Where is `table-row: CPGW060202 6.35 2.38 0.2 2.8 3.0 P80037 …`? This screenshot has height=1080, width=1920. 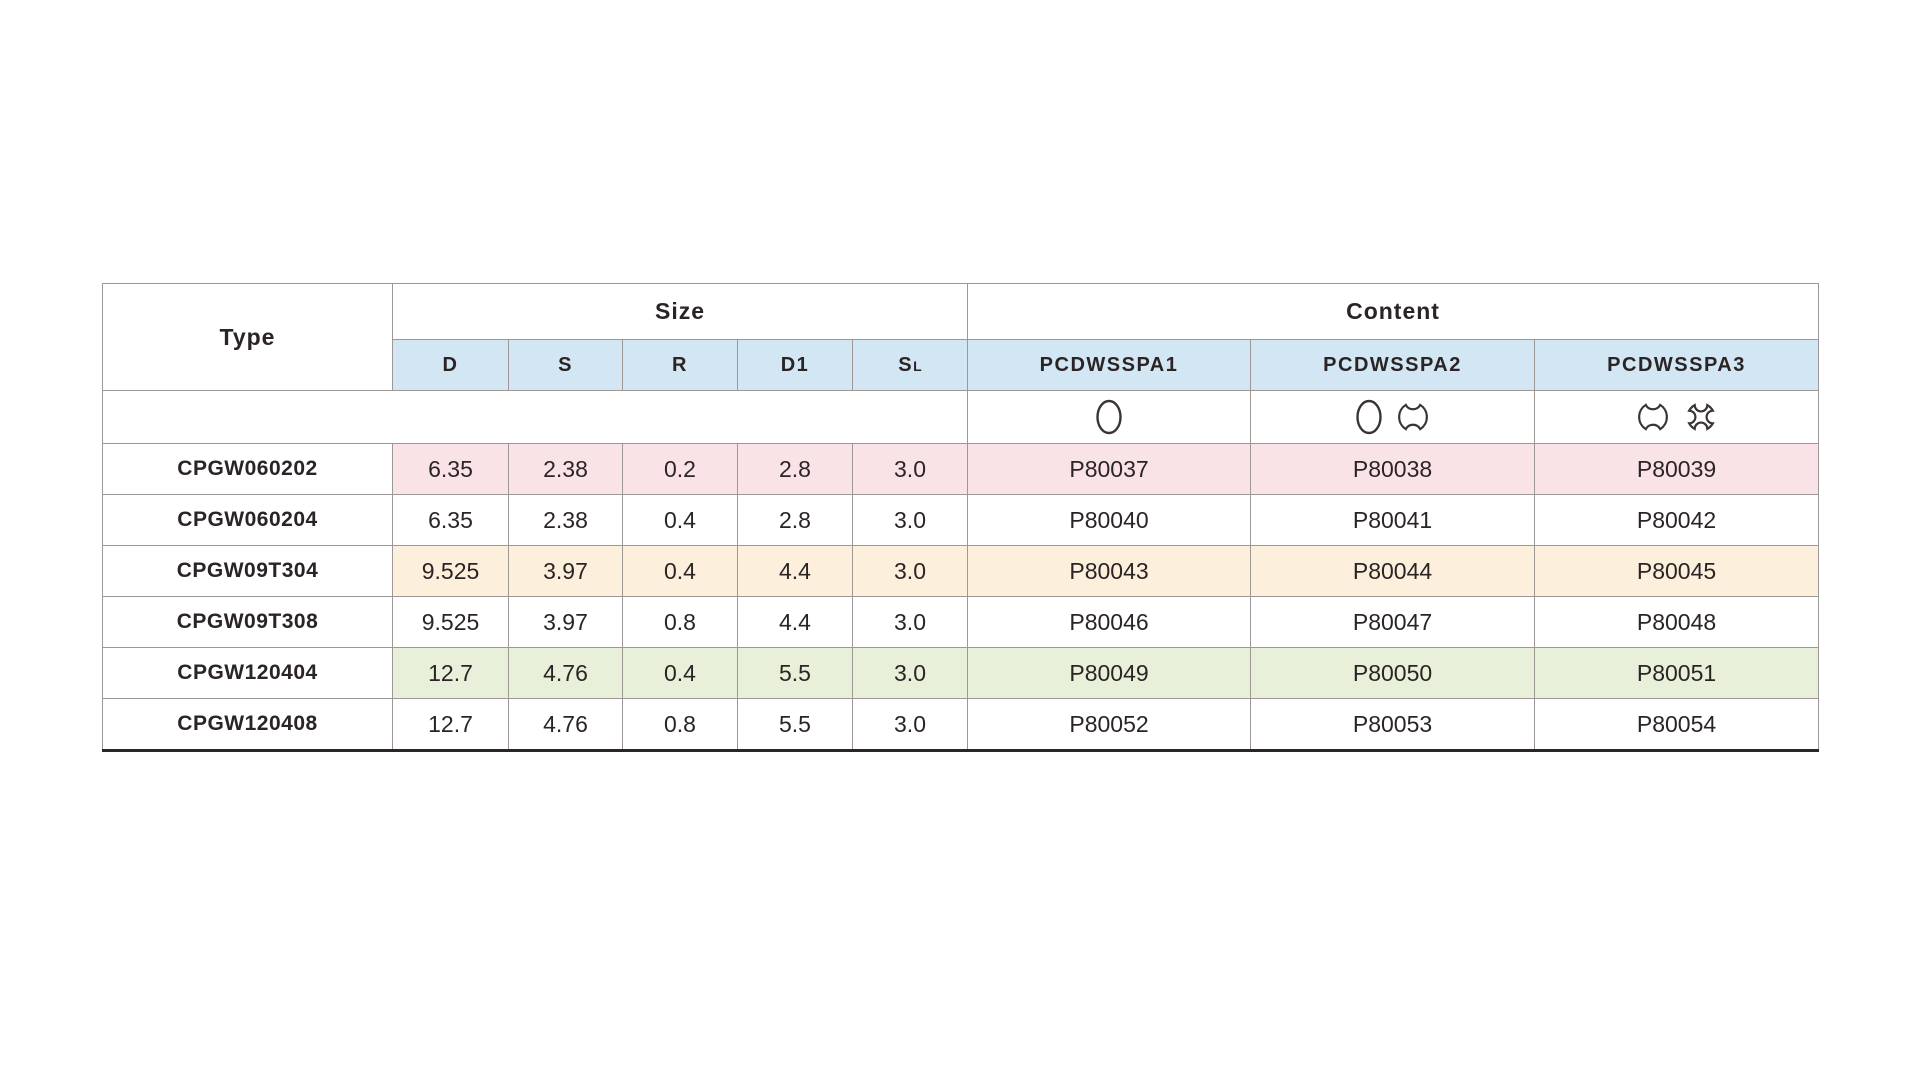
table-row: CPGW060202 6.35 2.38 0.2 2.8 3.0 P80037 … is located at coordinates (961, 469).